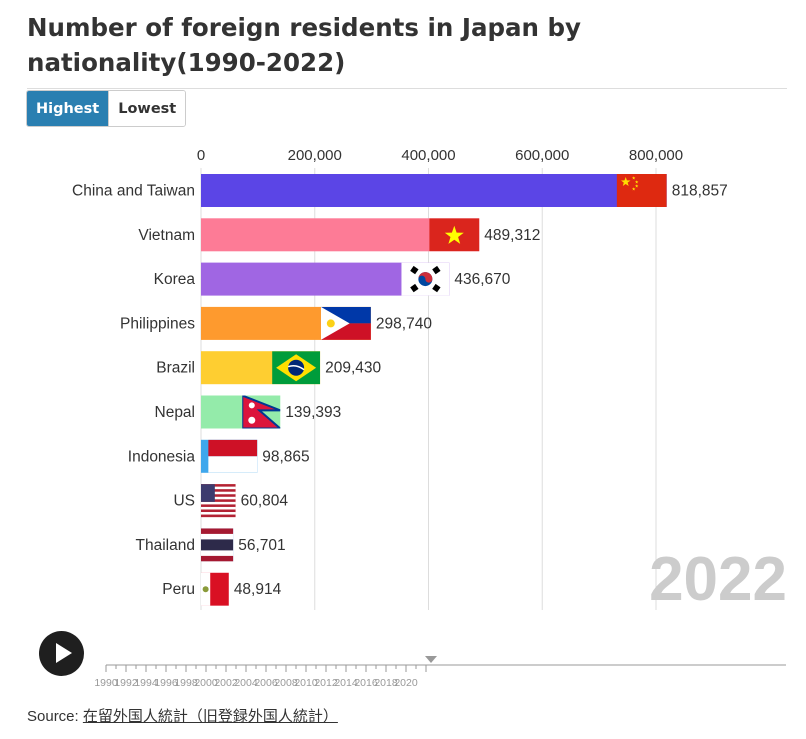 This screenshot has width=806, height=739. What do you see at coordinates (175, 412) in the screenshot?
I see `category-label: Nepal` at bounding box center [175, 412].